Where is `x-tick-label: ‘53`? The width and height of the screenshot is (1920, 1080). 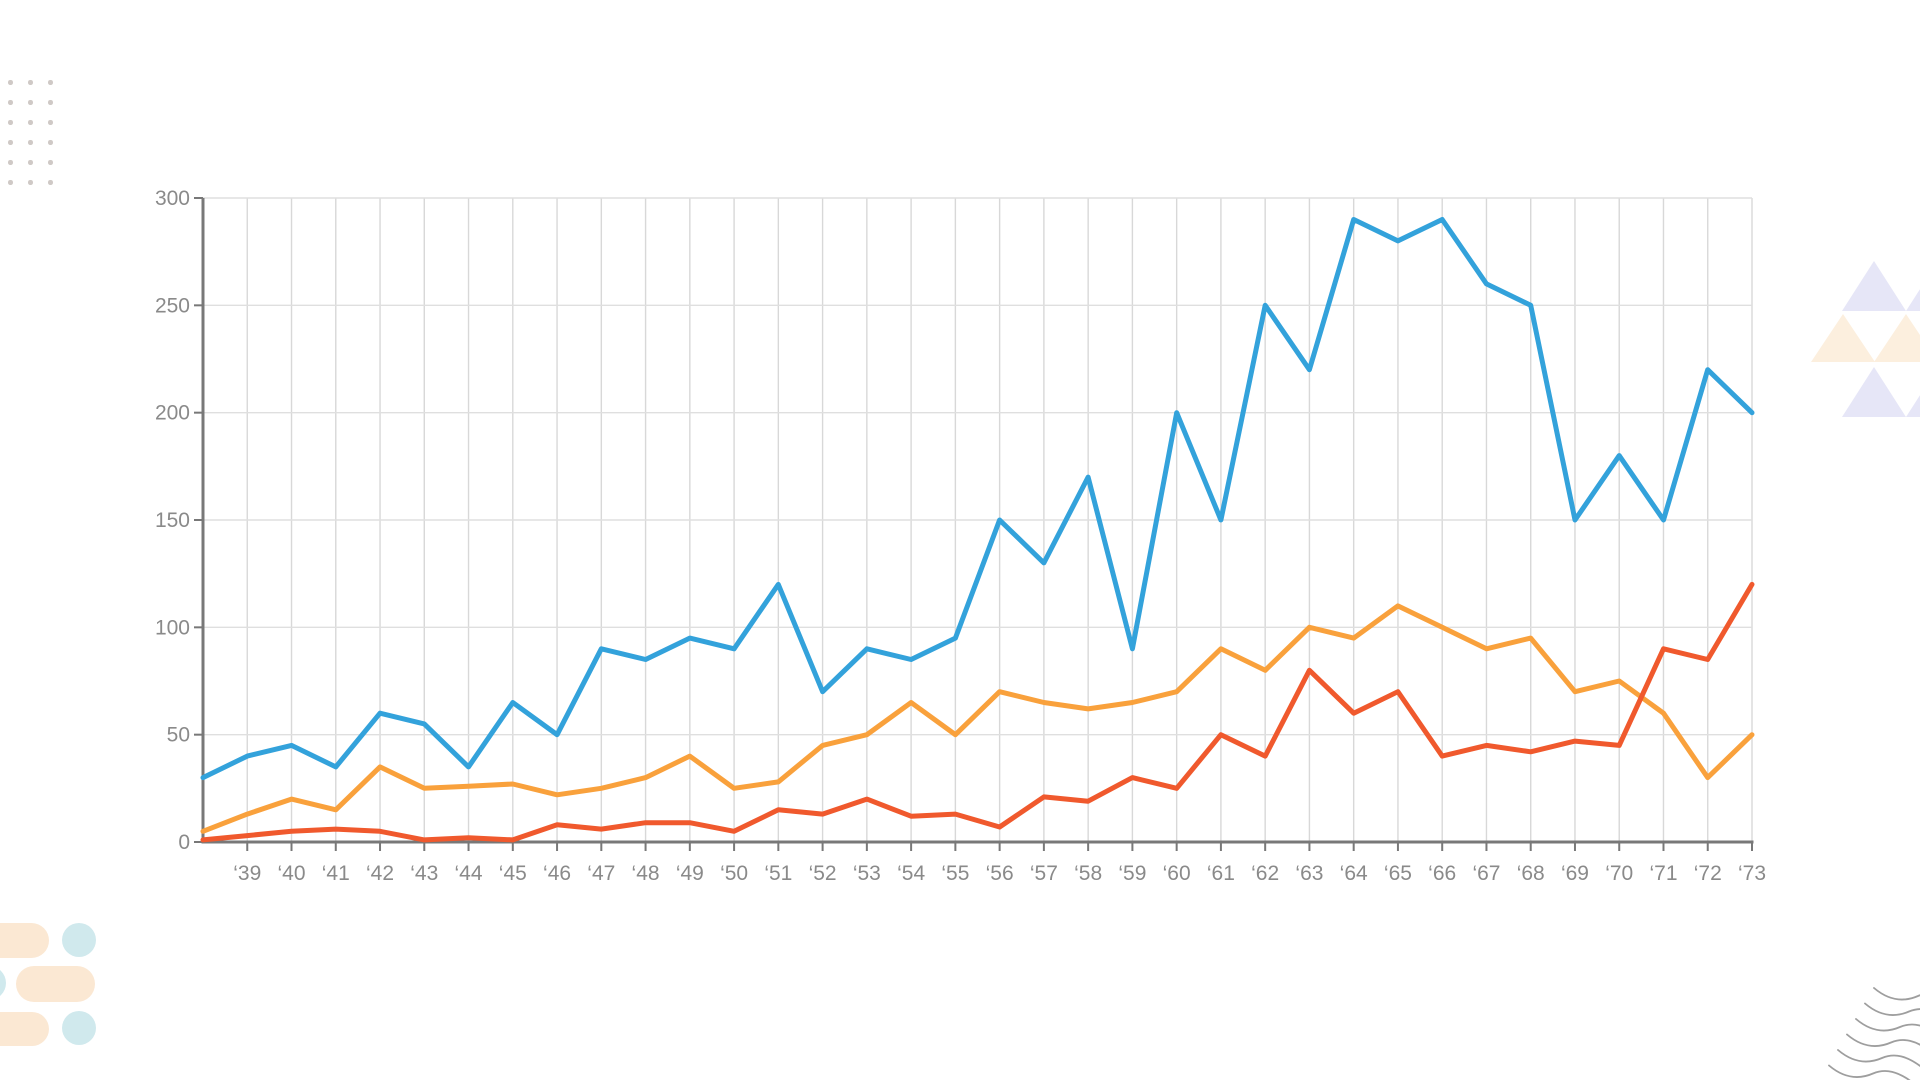 x-tick-label: ‘53 is located at coordinates (867, 873).